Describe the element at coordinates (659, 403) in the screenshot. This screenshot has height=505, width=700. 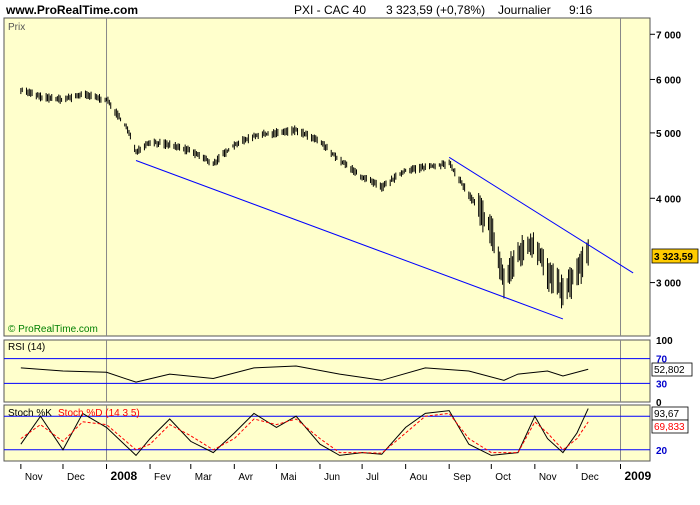
I see `rsi-y-tick-label: 0` at that location.